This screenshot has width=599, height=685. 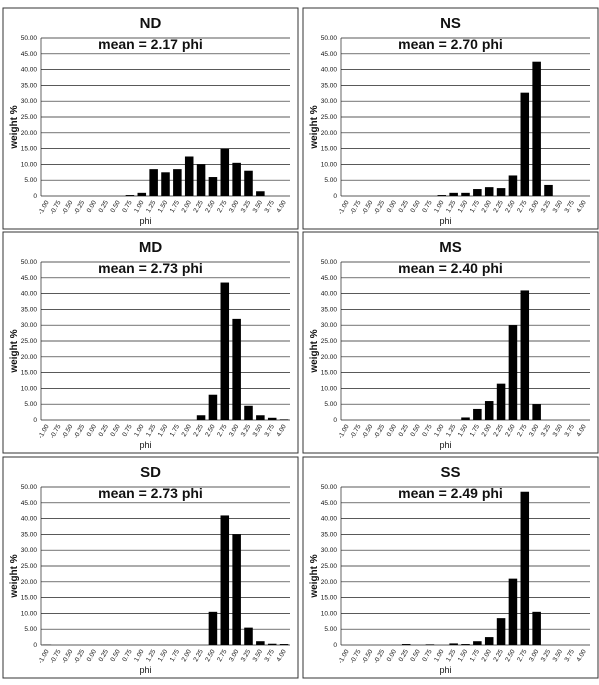 What do you see at coordinates (14, 576) in the screenshot?
I see `y-axis-label: weight %` at bounding box center [14, 576].